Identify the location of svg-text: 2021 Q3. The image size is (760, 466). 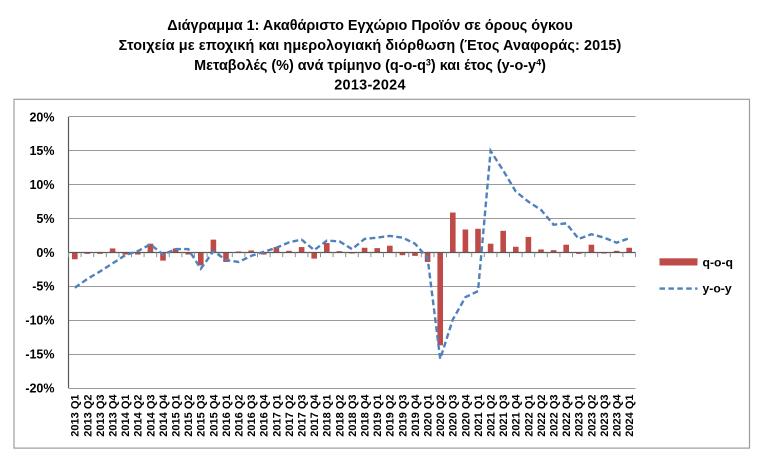
(504, 416).